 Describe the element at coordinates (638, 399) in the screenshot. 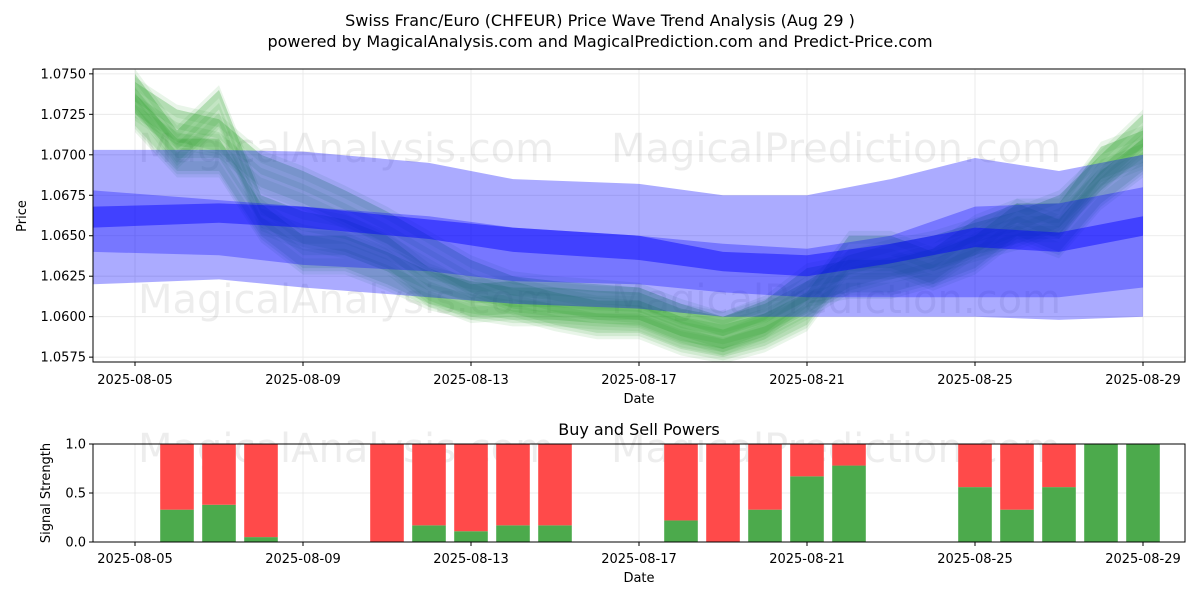

I see `price-x-axis-label: Date` at that location.